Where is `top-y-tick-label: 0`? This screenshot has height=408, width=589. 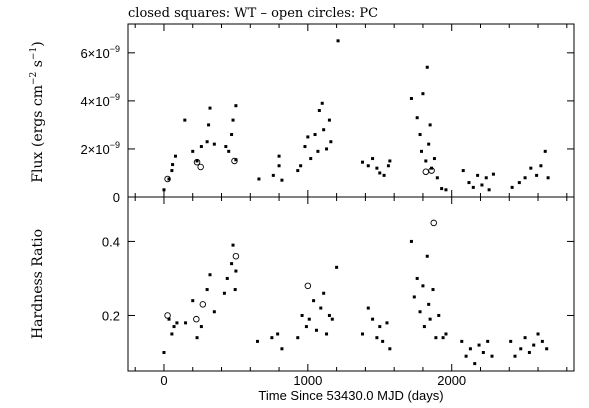 top-y-tick-label: 0 is located at coordinates (116, 197).